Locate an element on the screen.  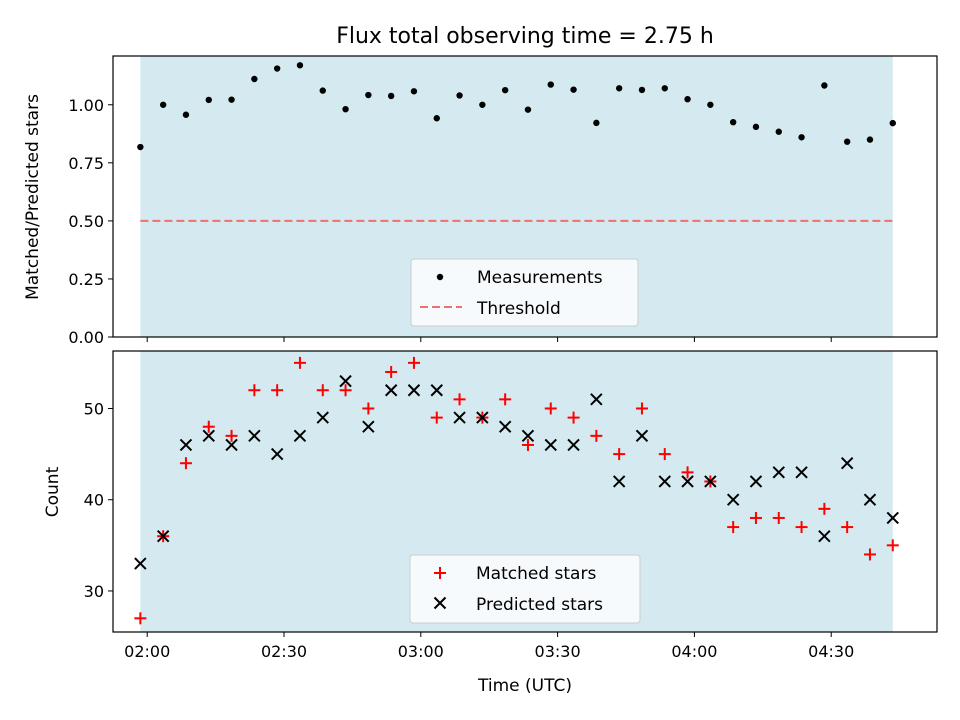
x-tick-label: 04:30 is located at coordinates (831, 651).